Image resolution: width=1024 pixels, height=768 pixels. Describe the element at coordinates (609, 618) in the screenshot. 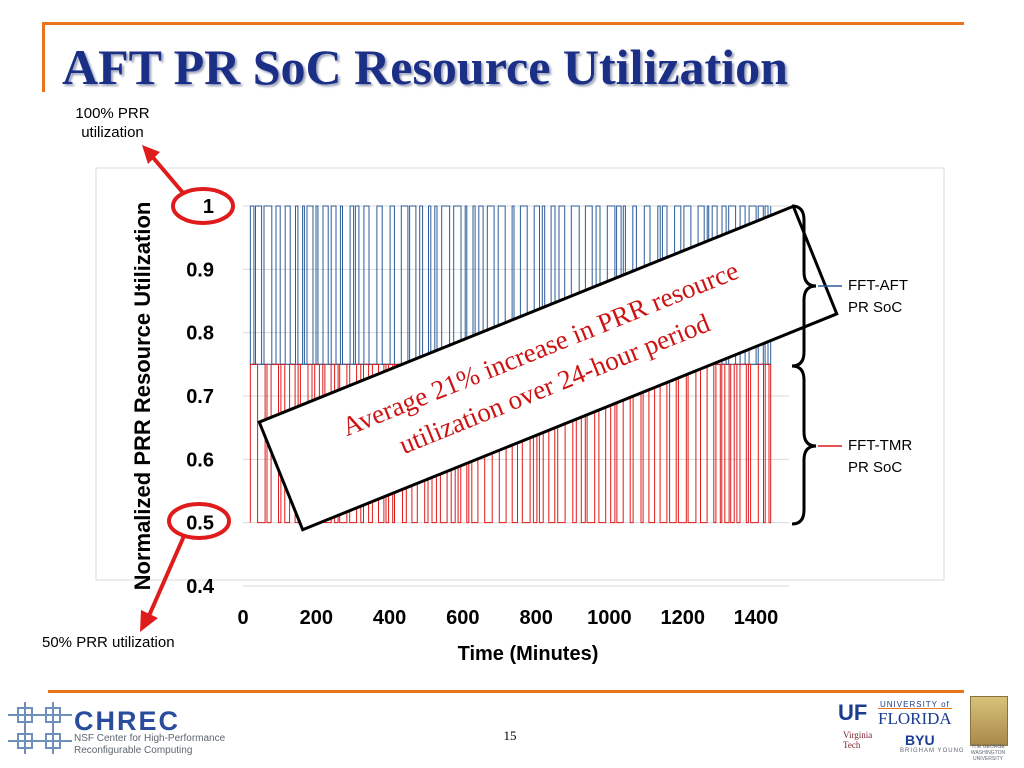

I see `x-tick-1000: 1000` at that location.